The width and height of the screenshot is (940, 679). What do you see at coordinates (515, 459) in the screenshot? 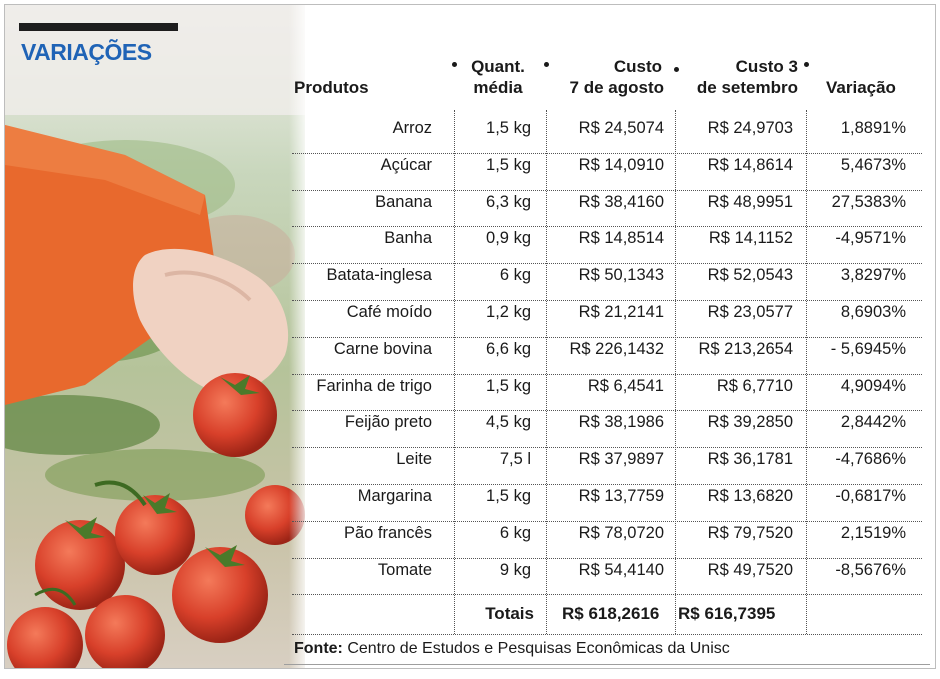
I see `cell-quant: 7,5 l` at bounding box center [515, 459].